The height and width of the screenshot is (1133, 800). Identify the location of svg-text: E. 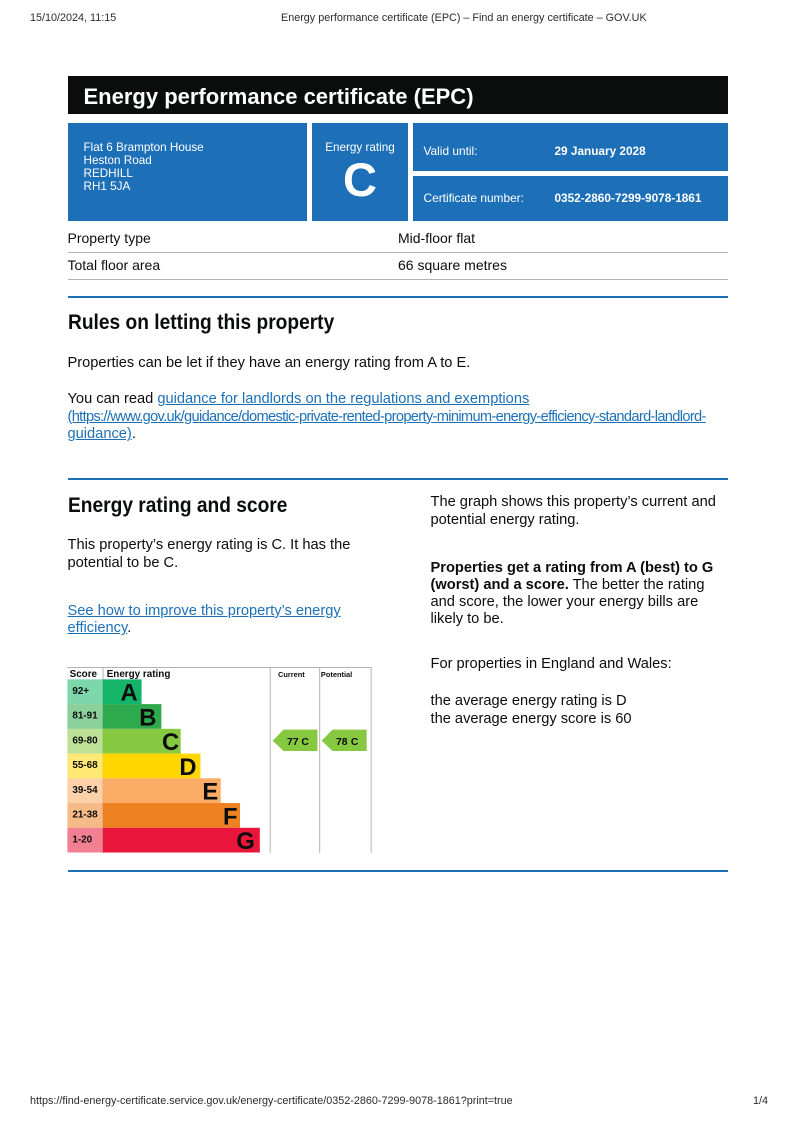
(210, 793).